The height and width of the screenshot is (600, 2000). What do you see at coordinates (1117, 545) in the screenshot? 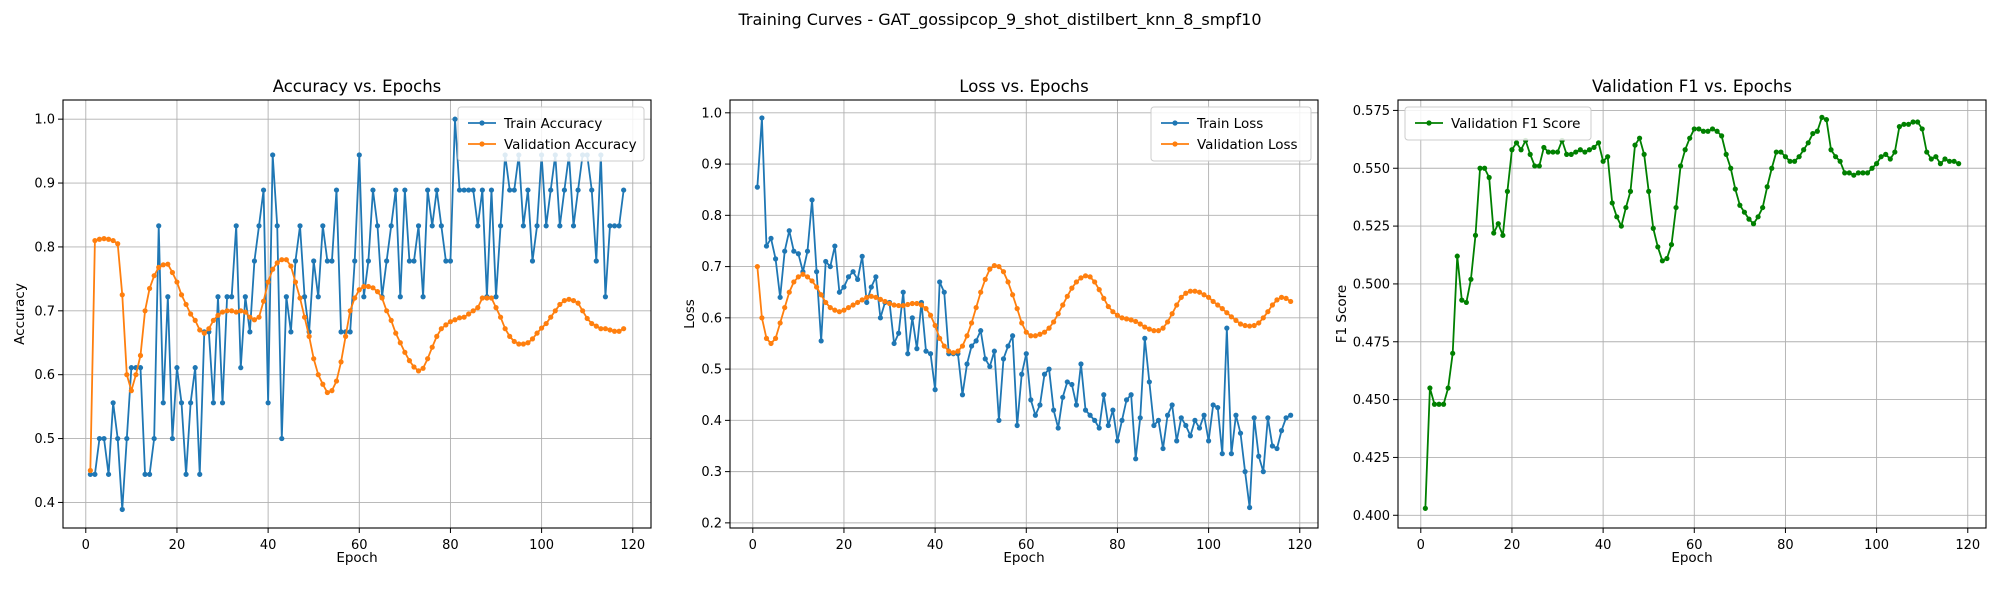
I see `loss-xtick-label: 80` at bounding box center [1117, 545].